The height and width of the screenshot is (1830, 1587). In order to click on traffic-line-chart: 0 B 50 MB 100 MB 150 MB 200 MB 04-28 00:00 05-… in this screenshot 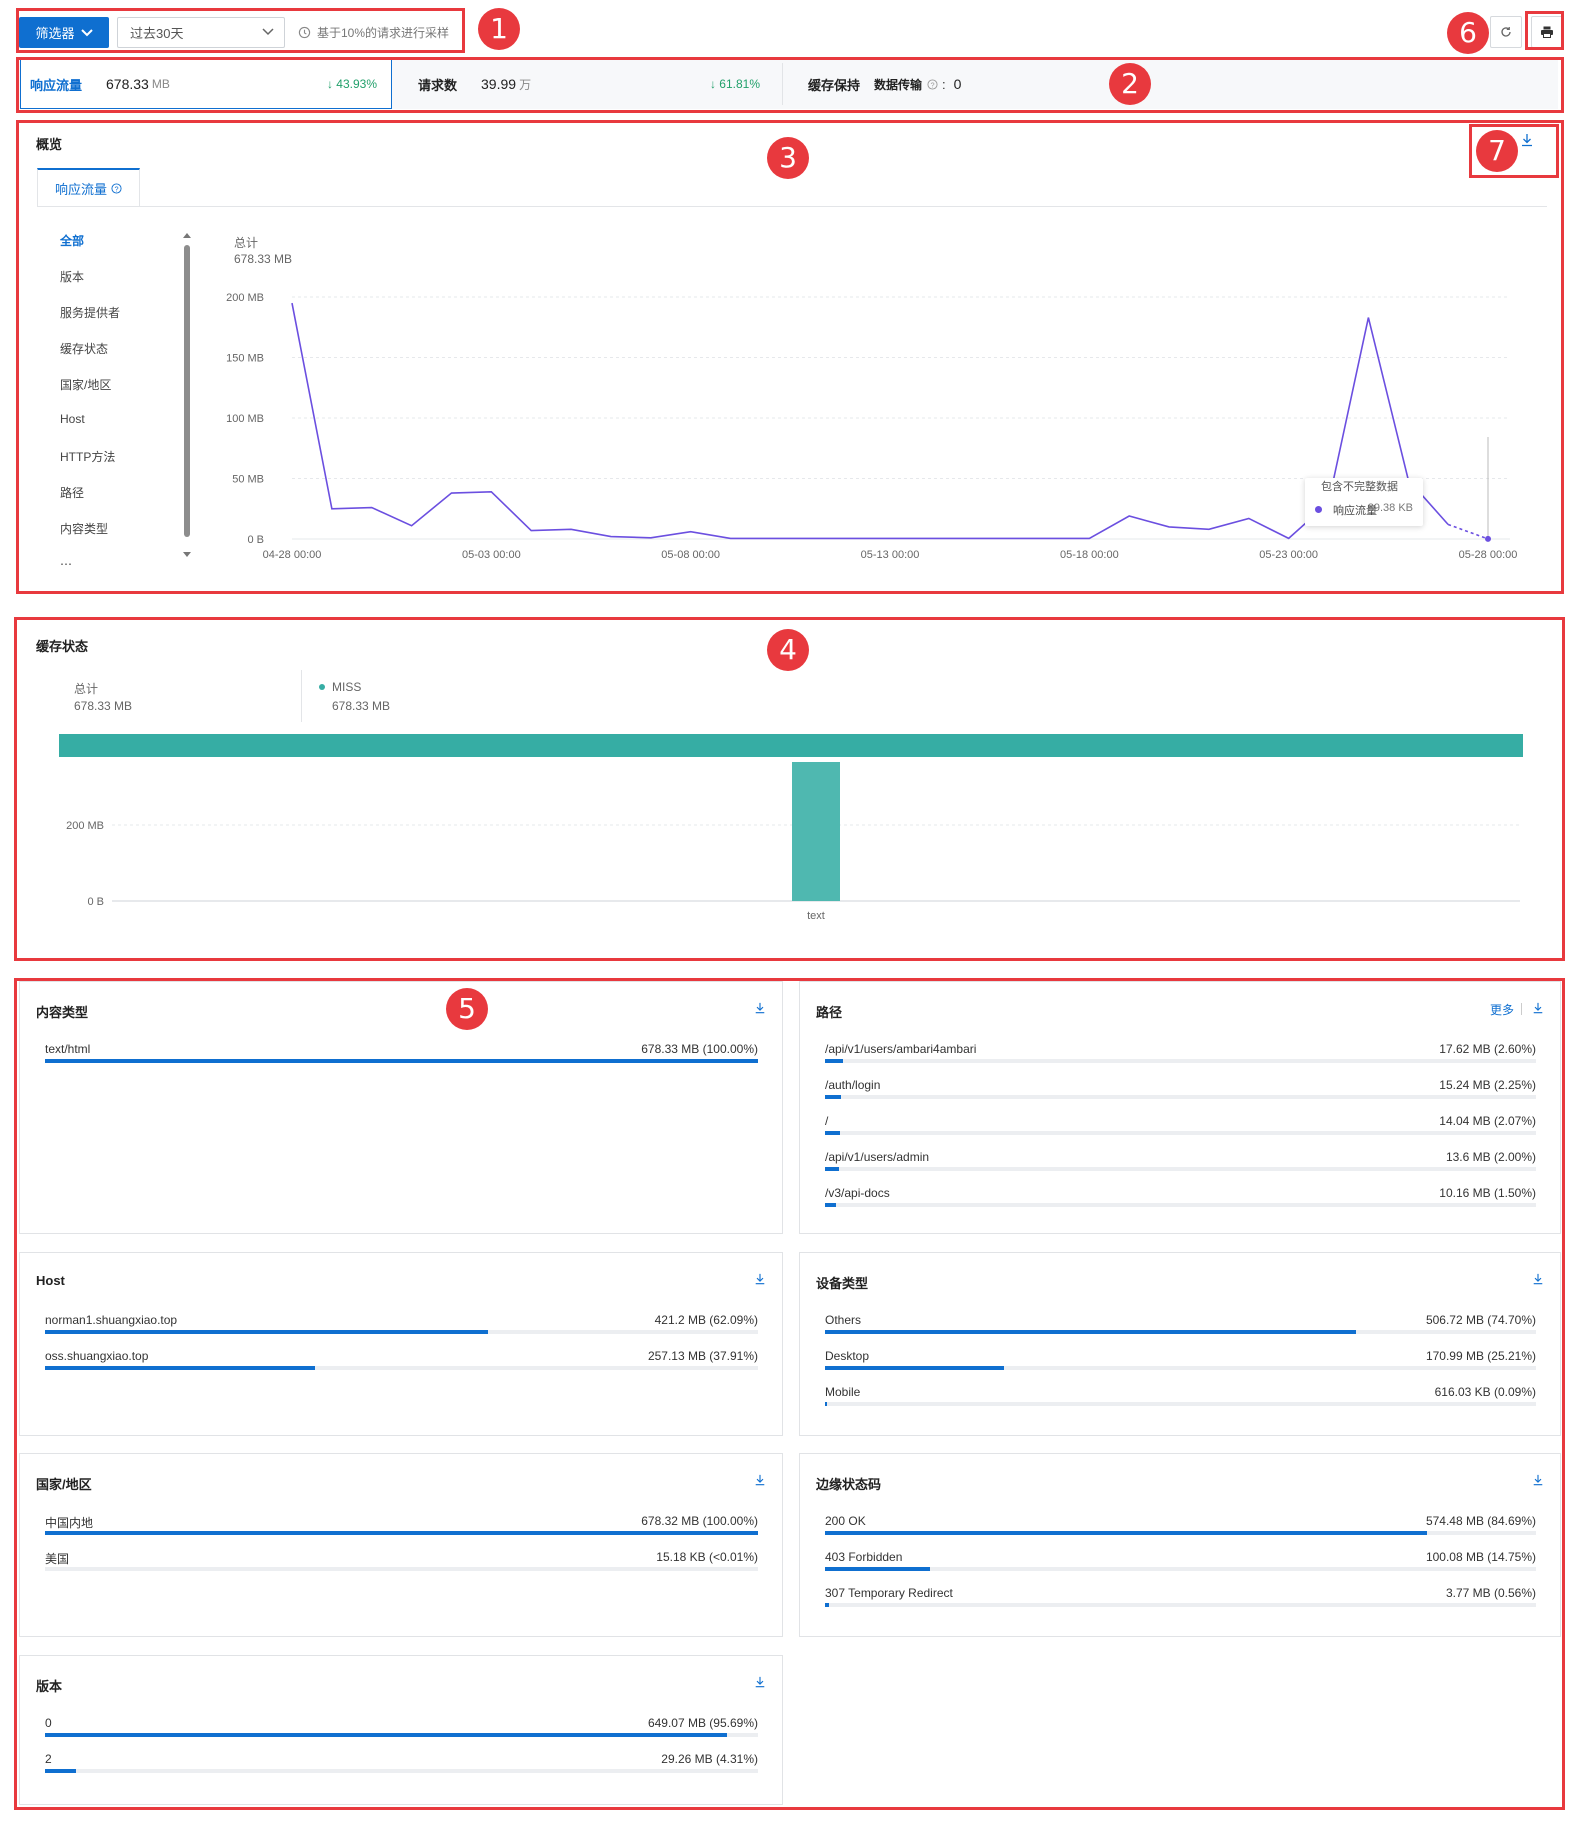, I will do `click(870, 425)`.